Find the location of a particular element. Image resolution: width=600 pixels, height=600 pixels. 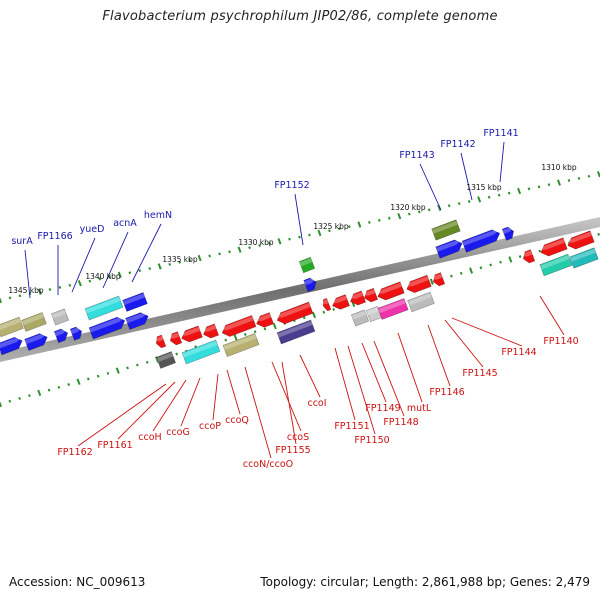

upper-gene-label: FP1141 is located at coordinates (500, 133).